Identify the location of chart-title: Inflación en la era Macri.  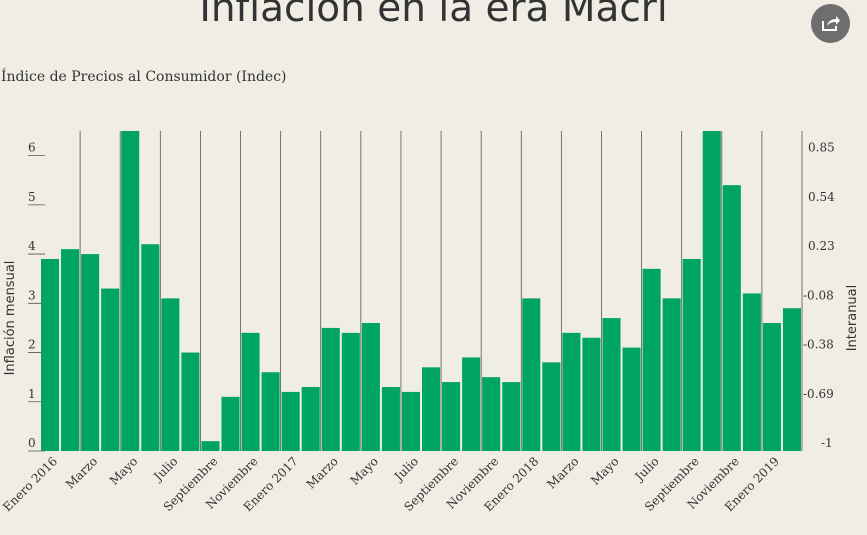
(433, 15).